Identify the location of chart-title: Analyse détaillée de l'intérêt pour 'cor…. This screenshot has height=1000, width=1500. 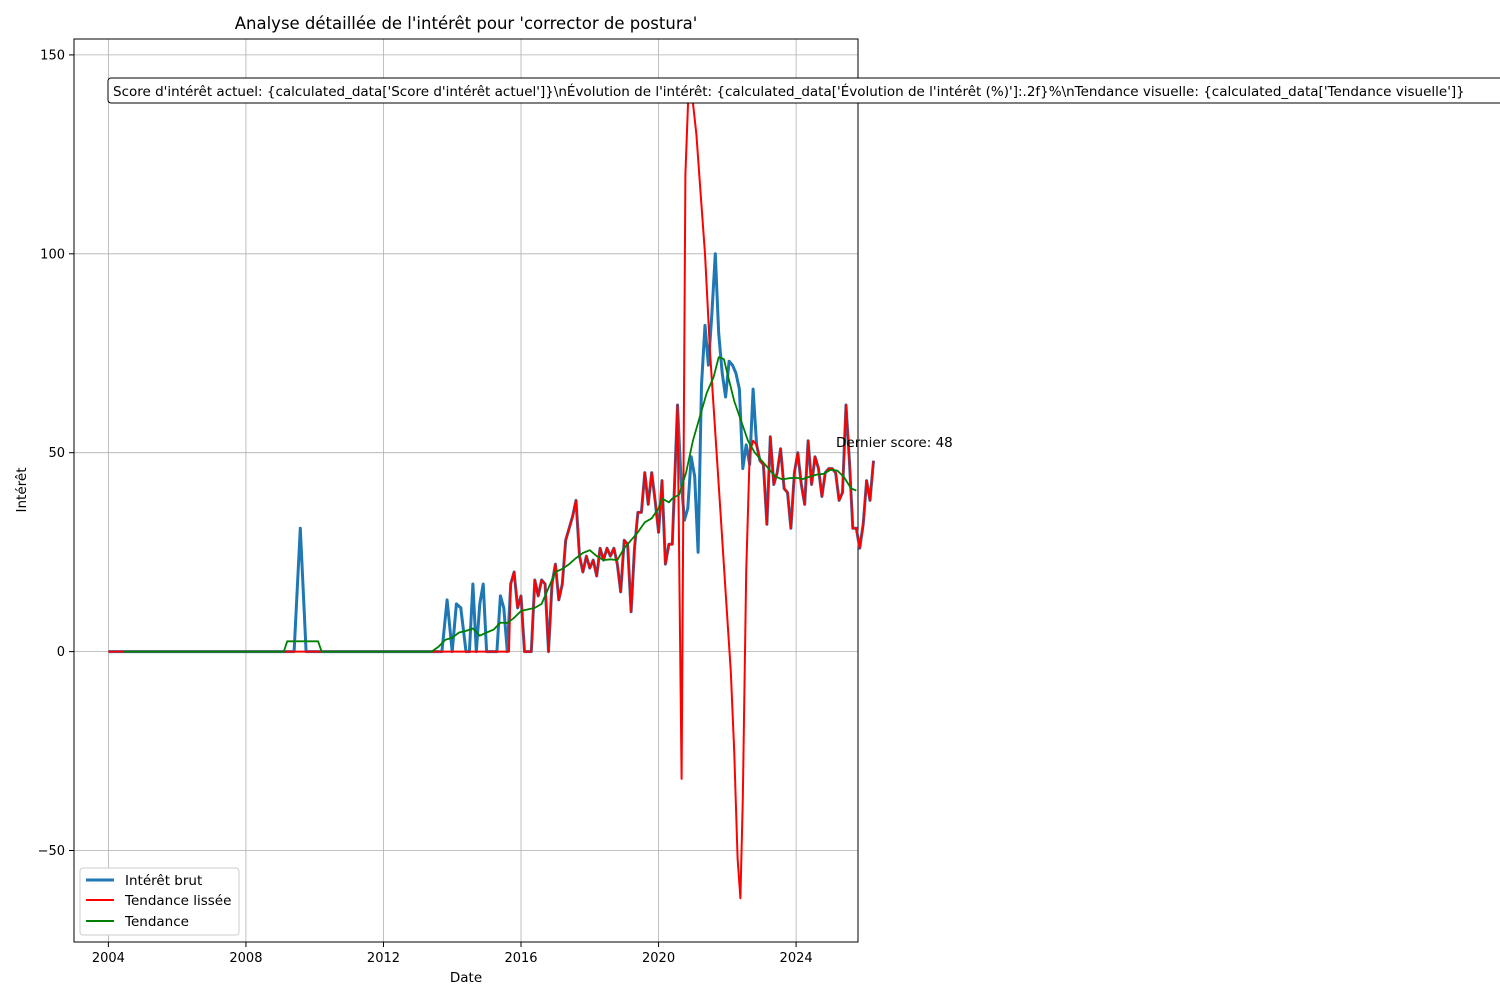
(466, 23).